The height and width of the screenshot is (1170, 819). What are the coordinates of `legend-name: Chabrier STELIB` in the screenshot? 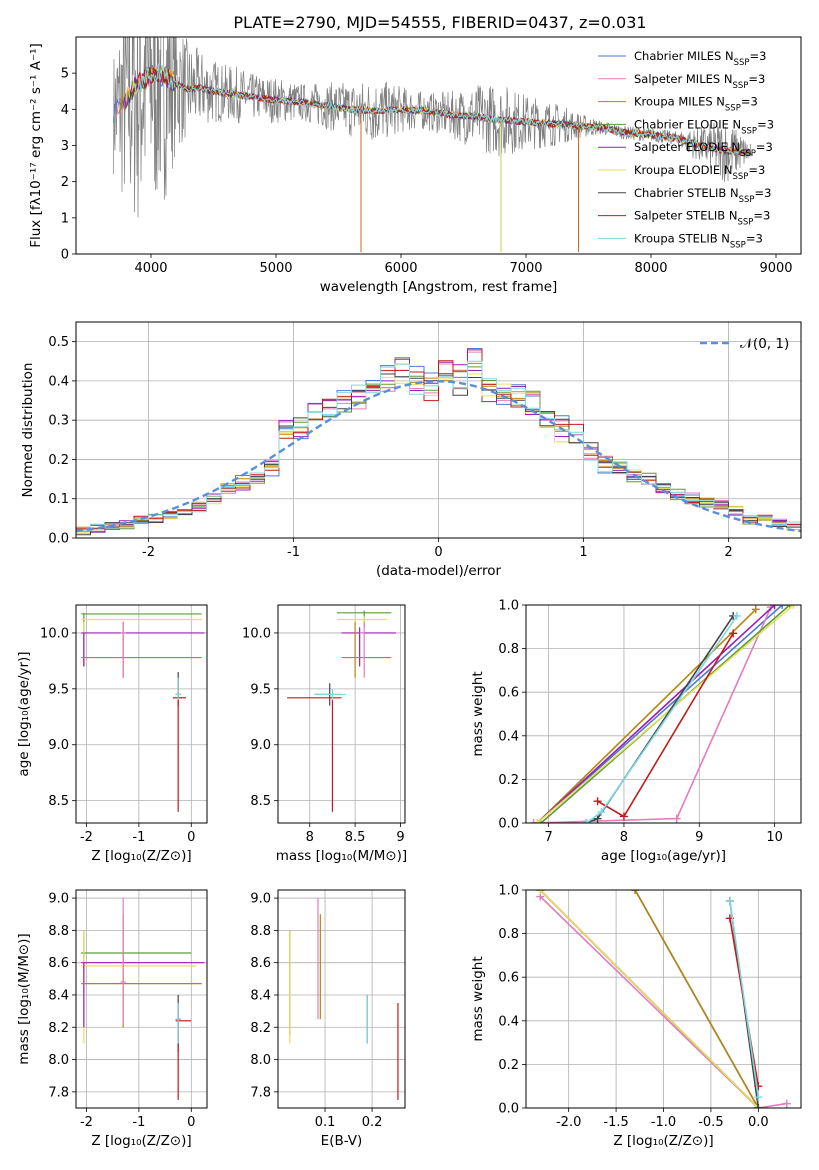 It's located at (680, 193).